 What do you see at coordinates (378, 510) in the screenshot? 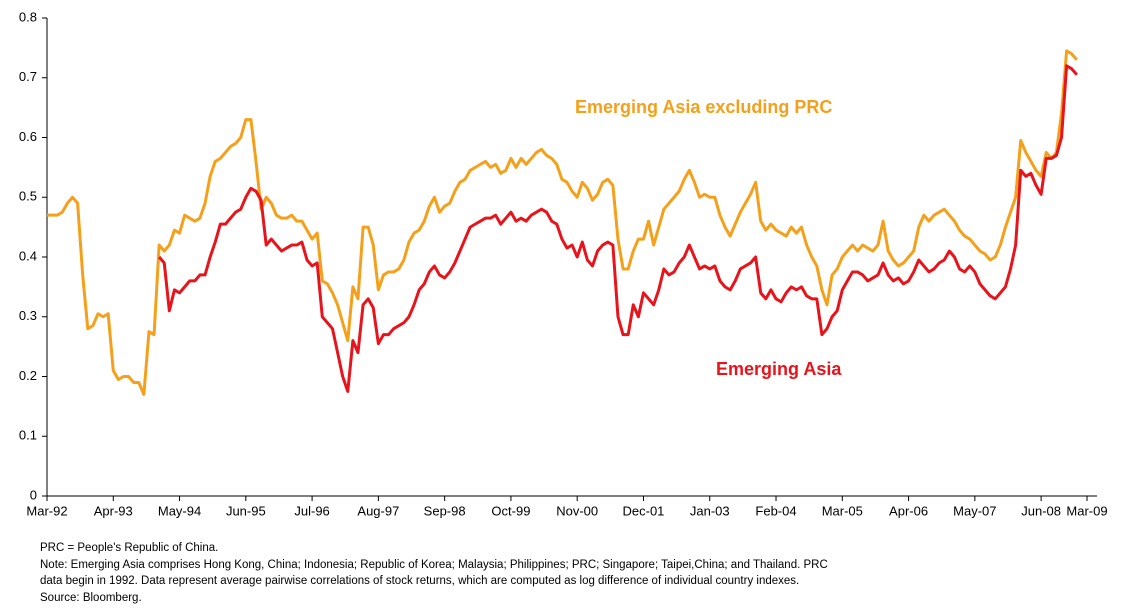
I see `x-tick-label: Aug-97` at bounding box center [378, 510].